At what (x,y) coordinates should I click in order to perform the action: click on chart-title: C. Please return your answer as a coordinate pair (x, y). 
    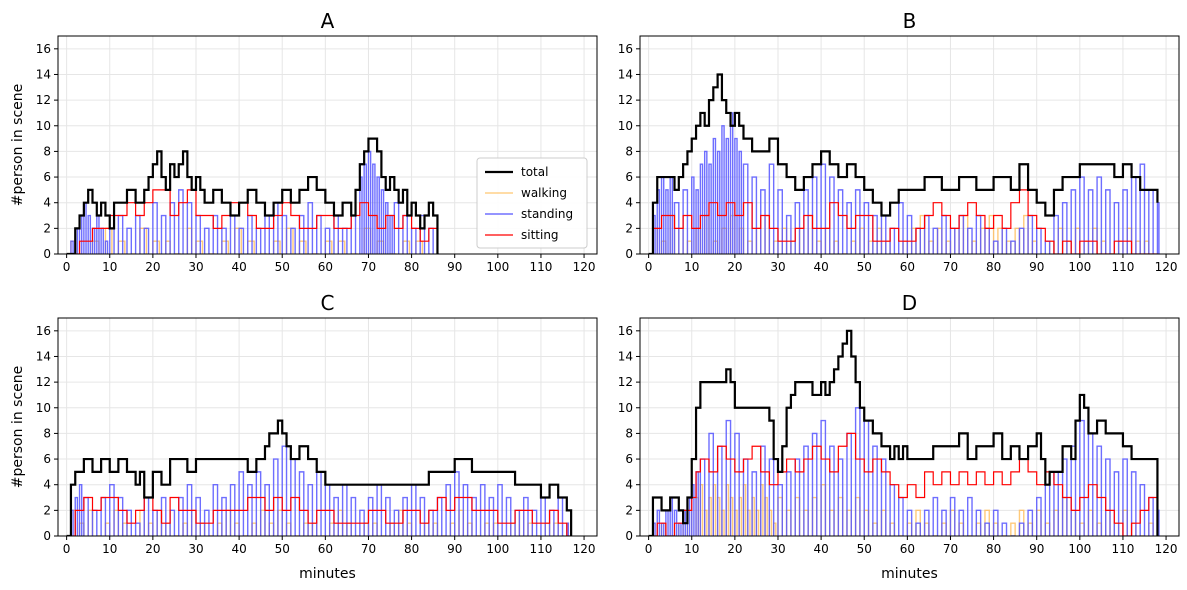
    Looking at the image, I should click on (328, 303).